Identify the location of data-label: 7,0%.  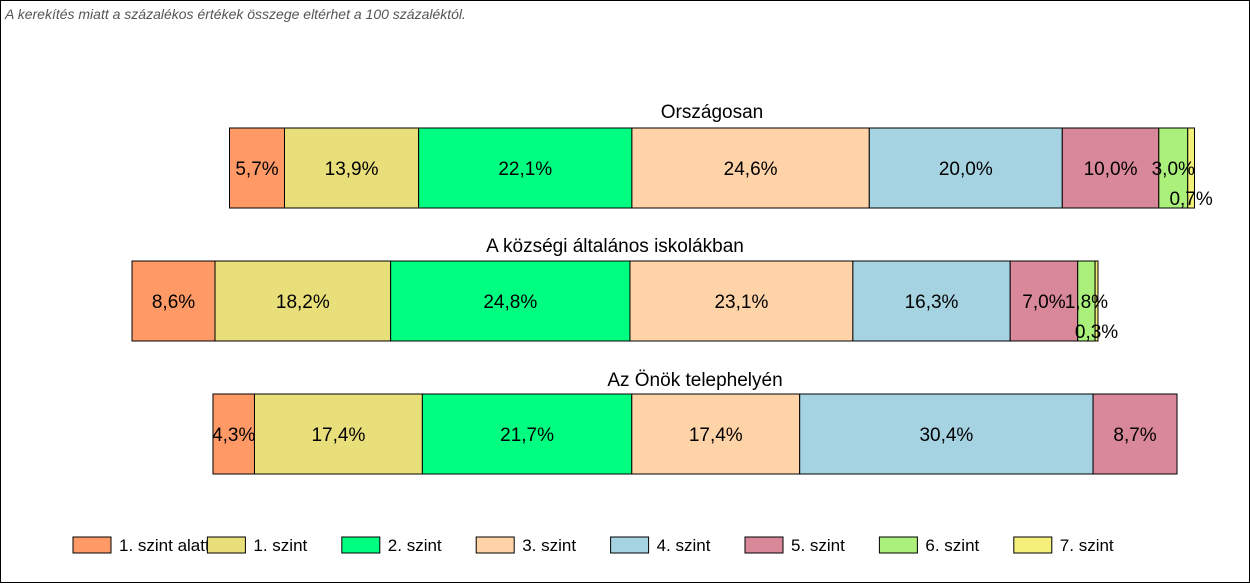
(1043, 302).